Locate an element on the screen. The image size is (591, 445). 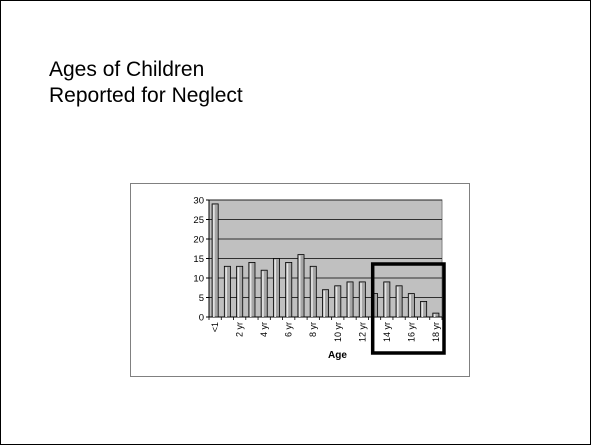
x-tick-label: 4 yr is located at coordinates (264, 329).